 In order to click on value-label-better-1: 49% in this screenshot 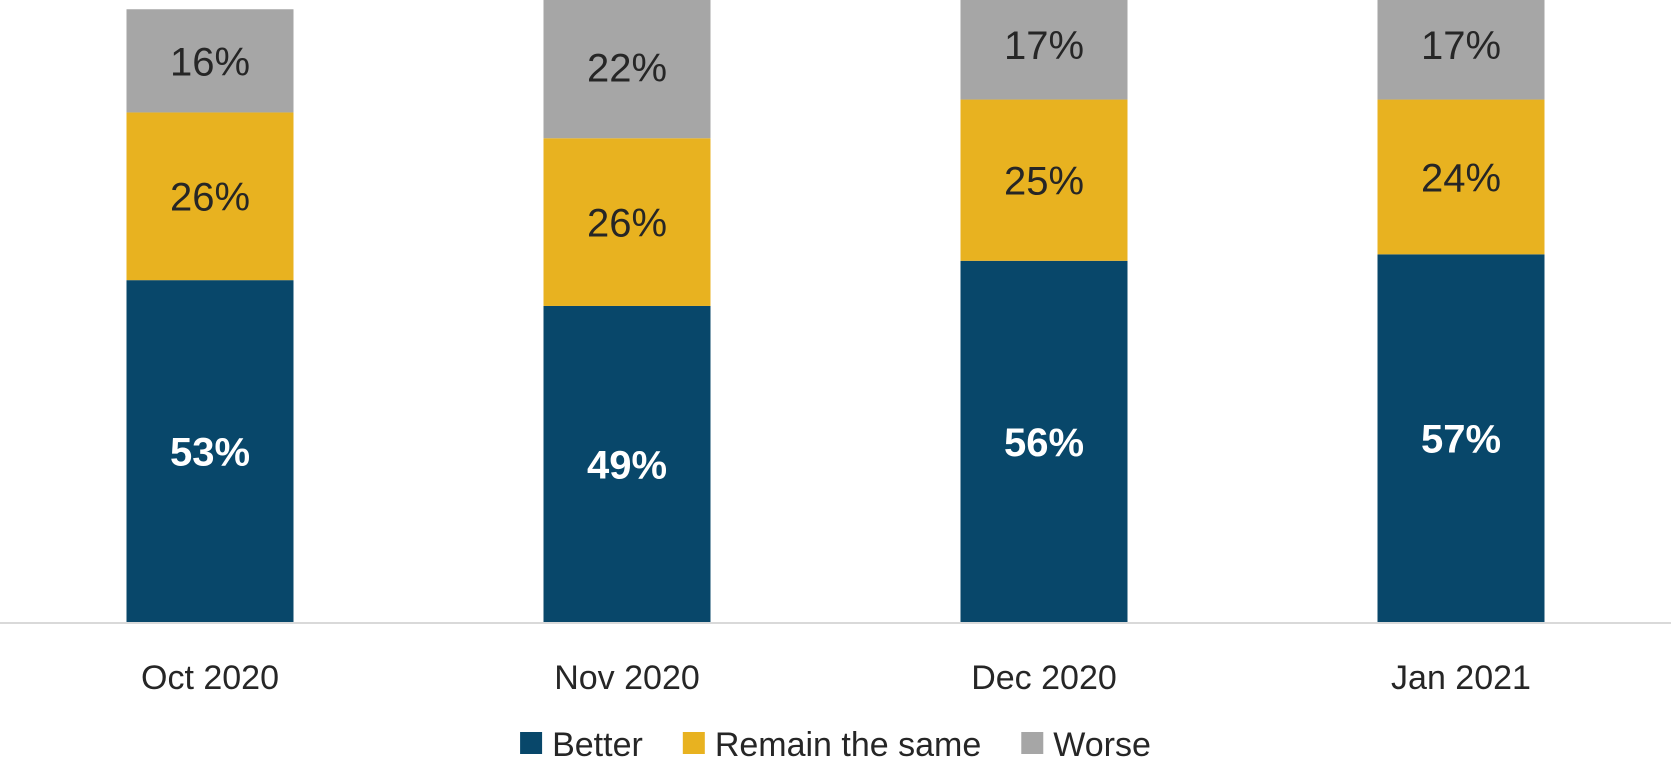, I will do `click(627, 465)`.